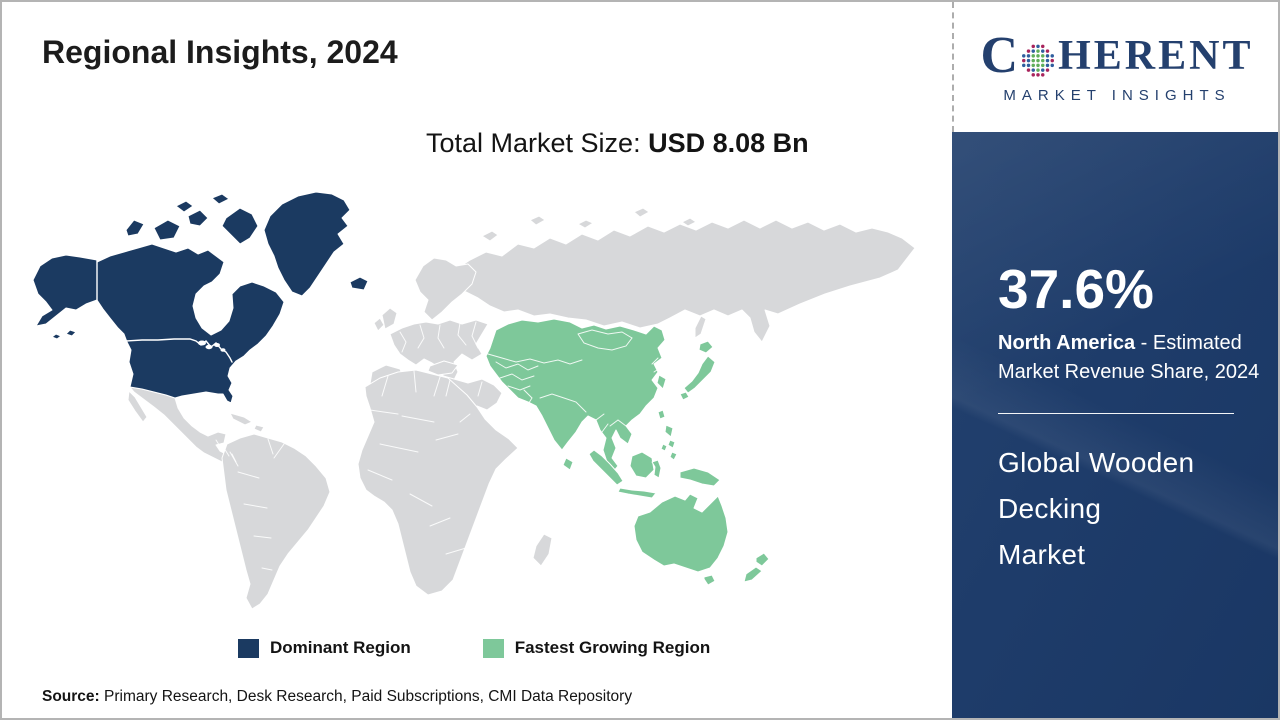 This screenshot has height=720, width=1280. What do you see at coordinates (248, 648) in the screenshot?
I see `dominant-region-swatch` at bounding box center [248, 648].